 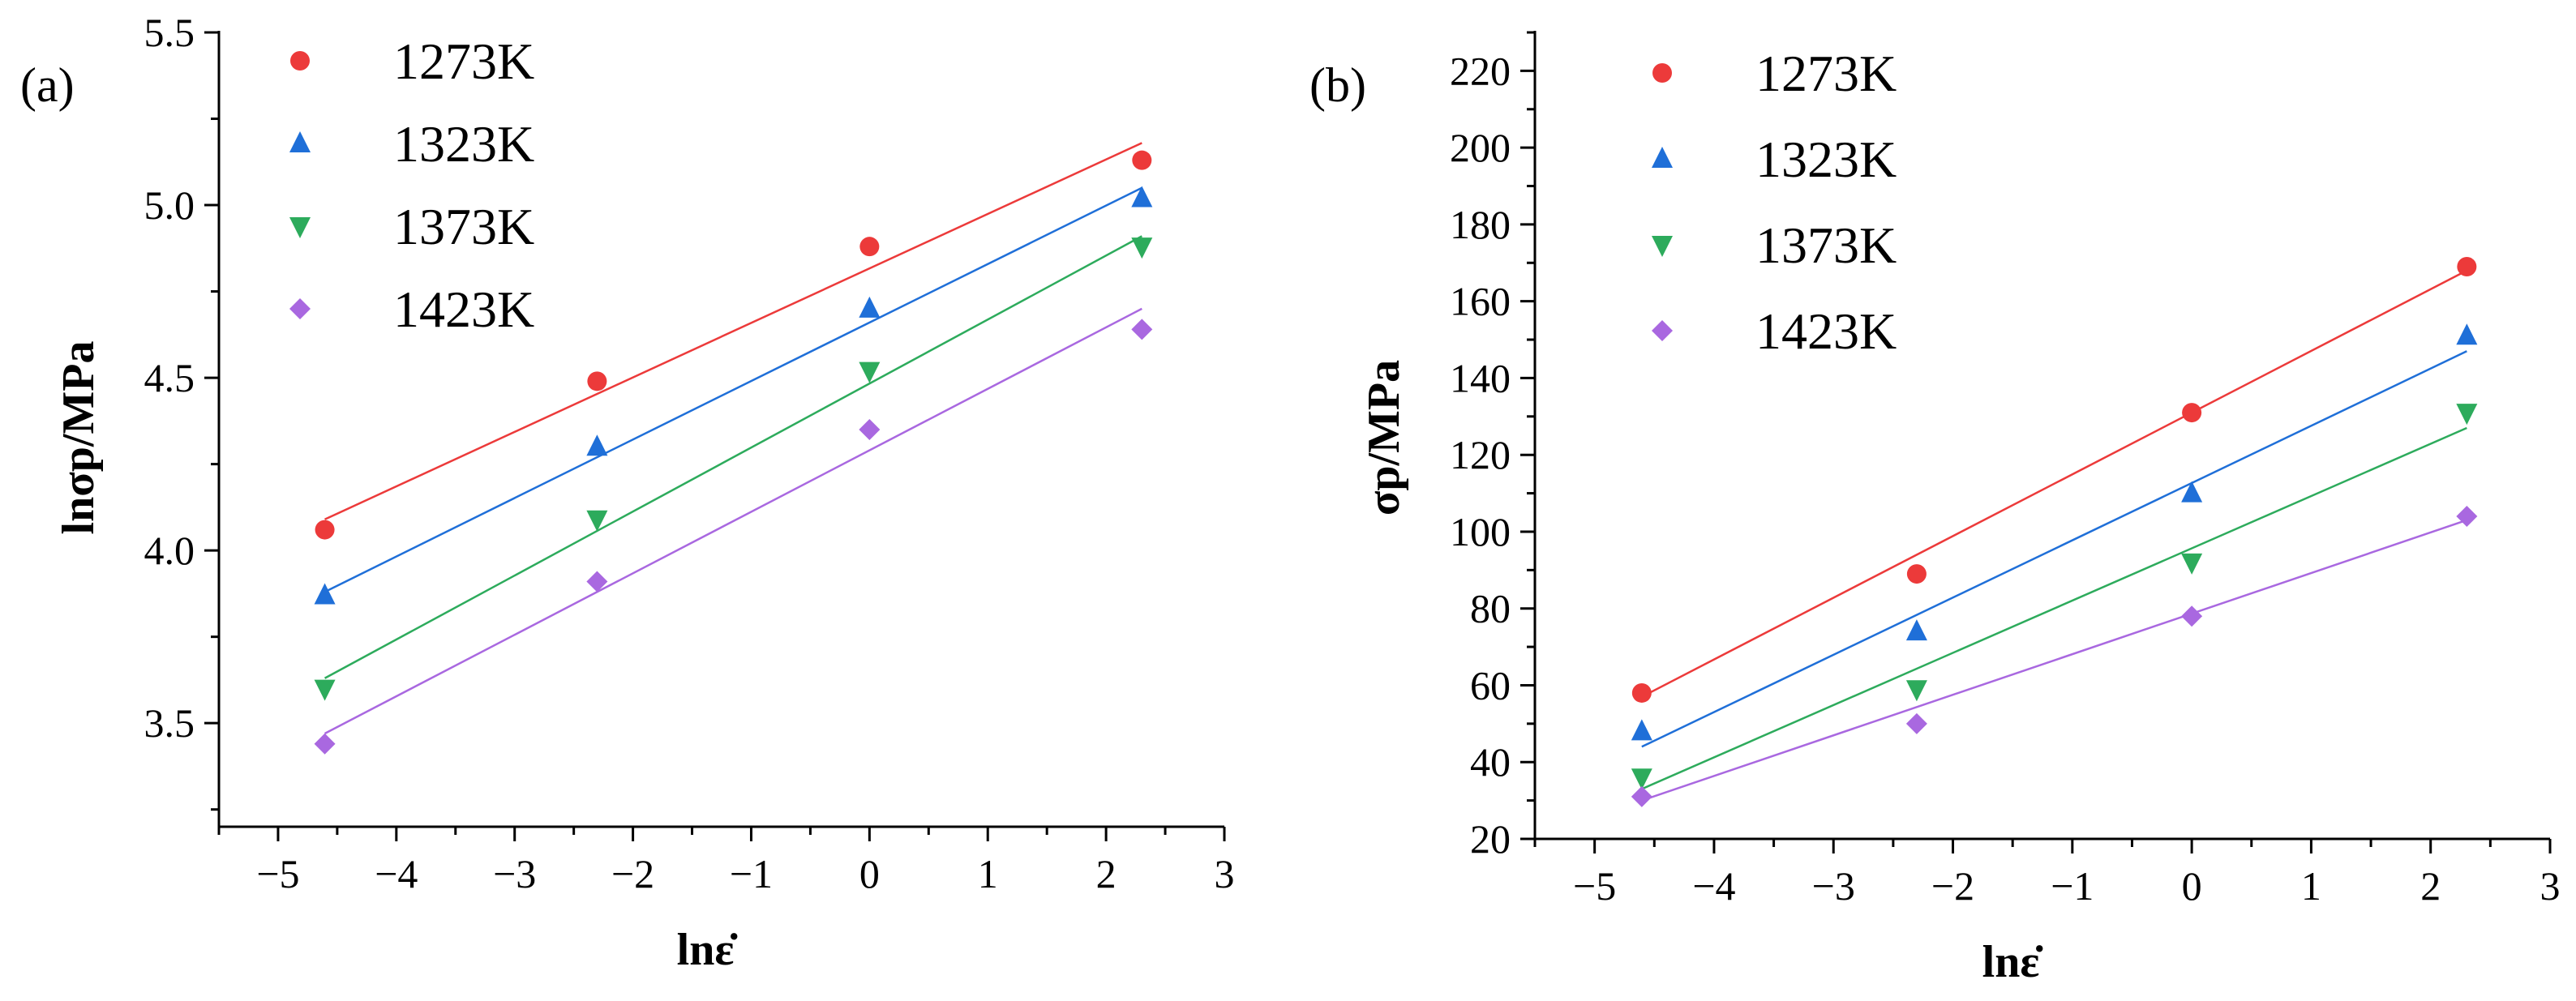 What do you see at coordinates (1480, 531) in the screenshot?
I see `y-tick-label: 100` at bounding box center [1480, 531].